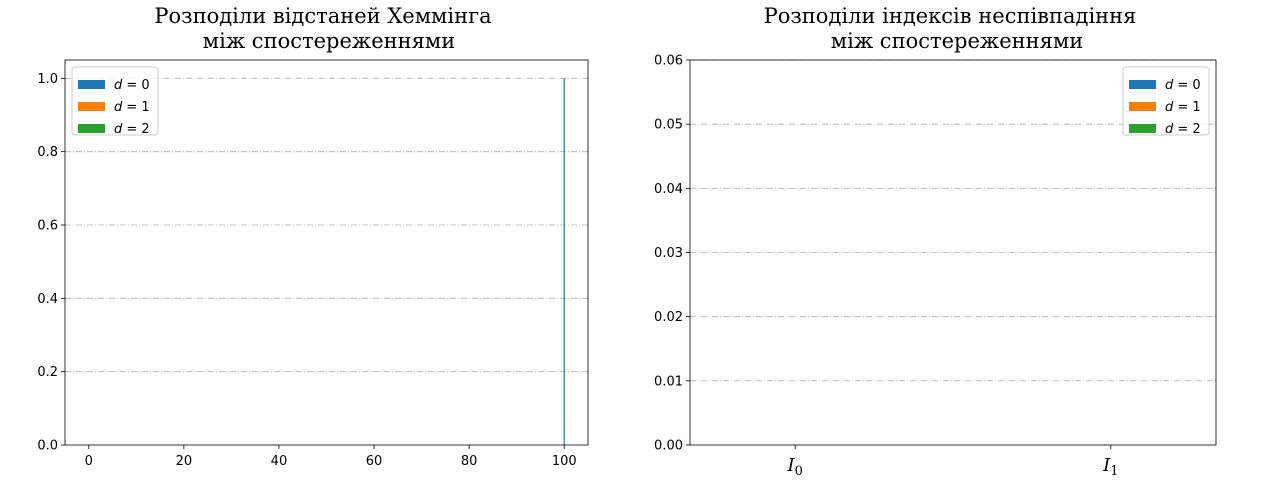 Image resolution: width=1280 pixels, height=500 pixels. I want to click on chart1-xtick-label: 40, so click(279, 461).